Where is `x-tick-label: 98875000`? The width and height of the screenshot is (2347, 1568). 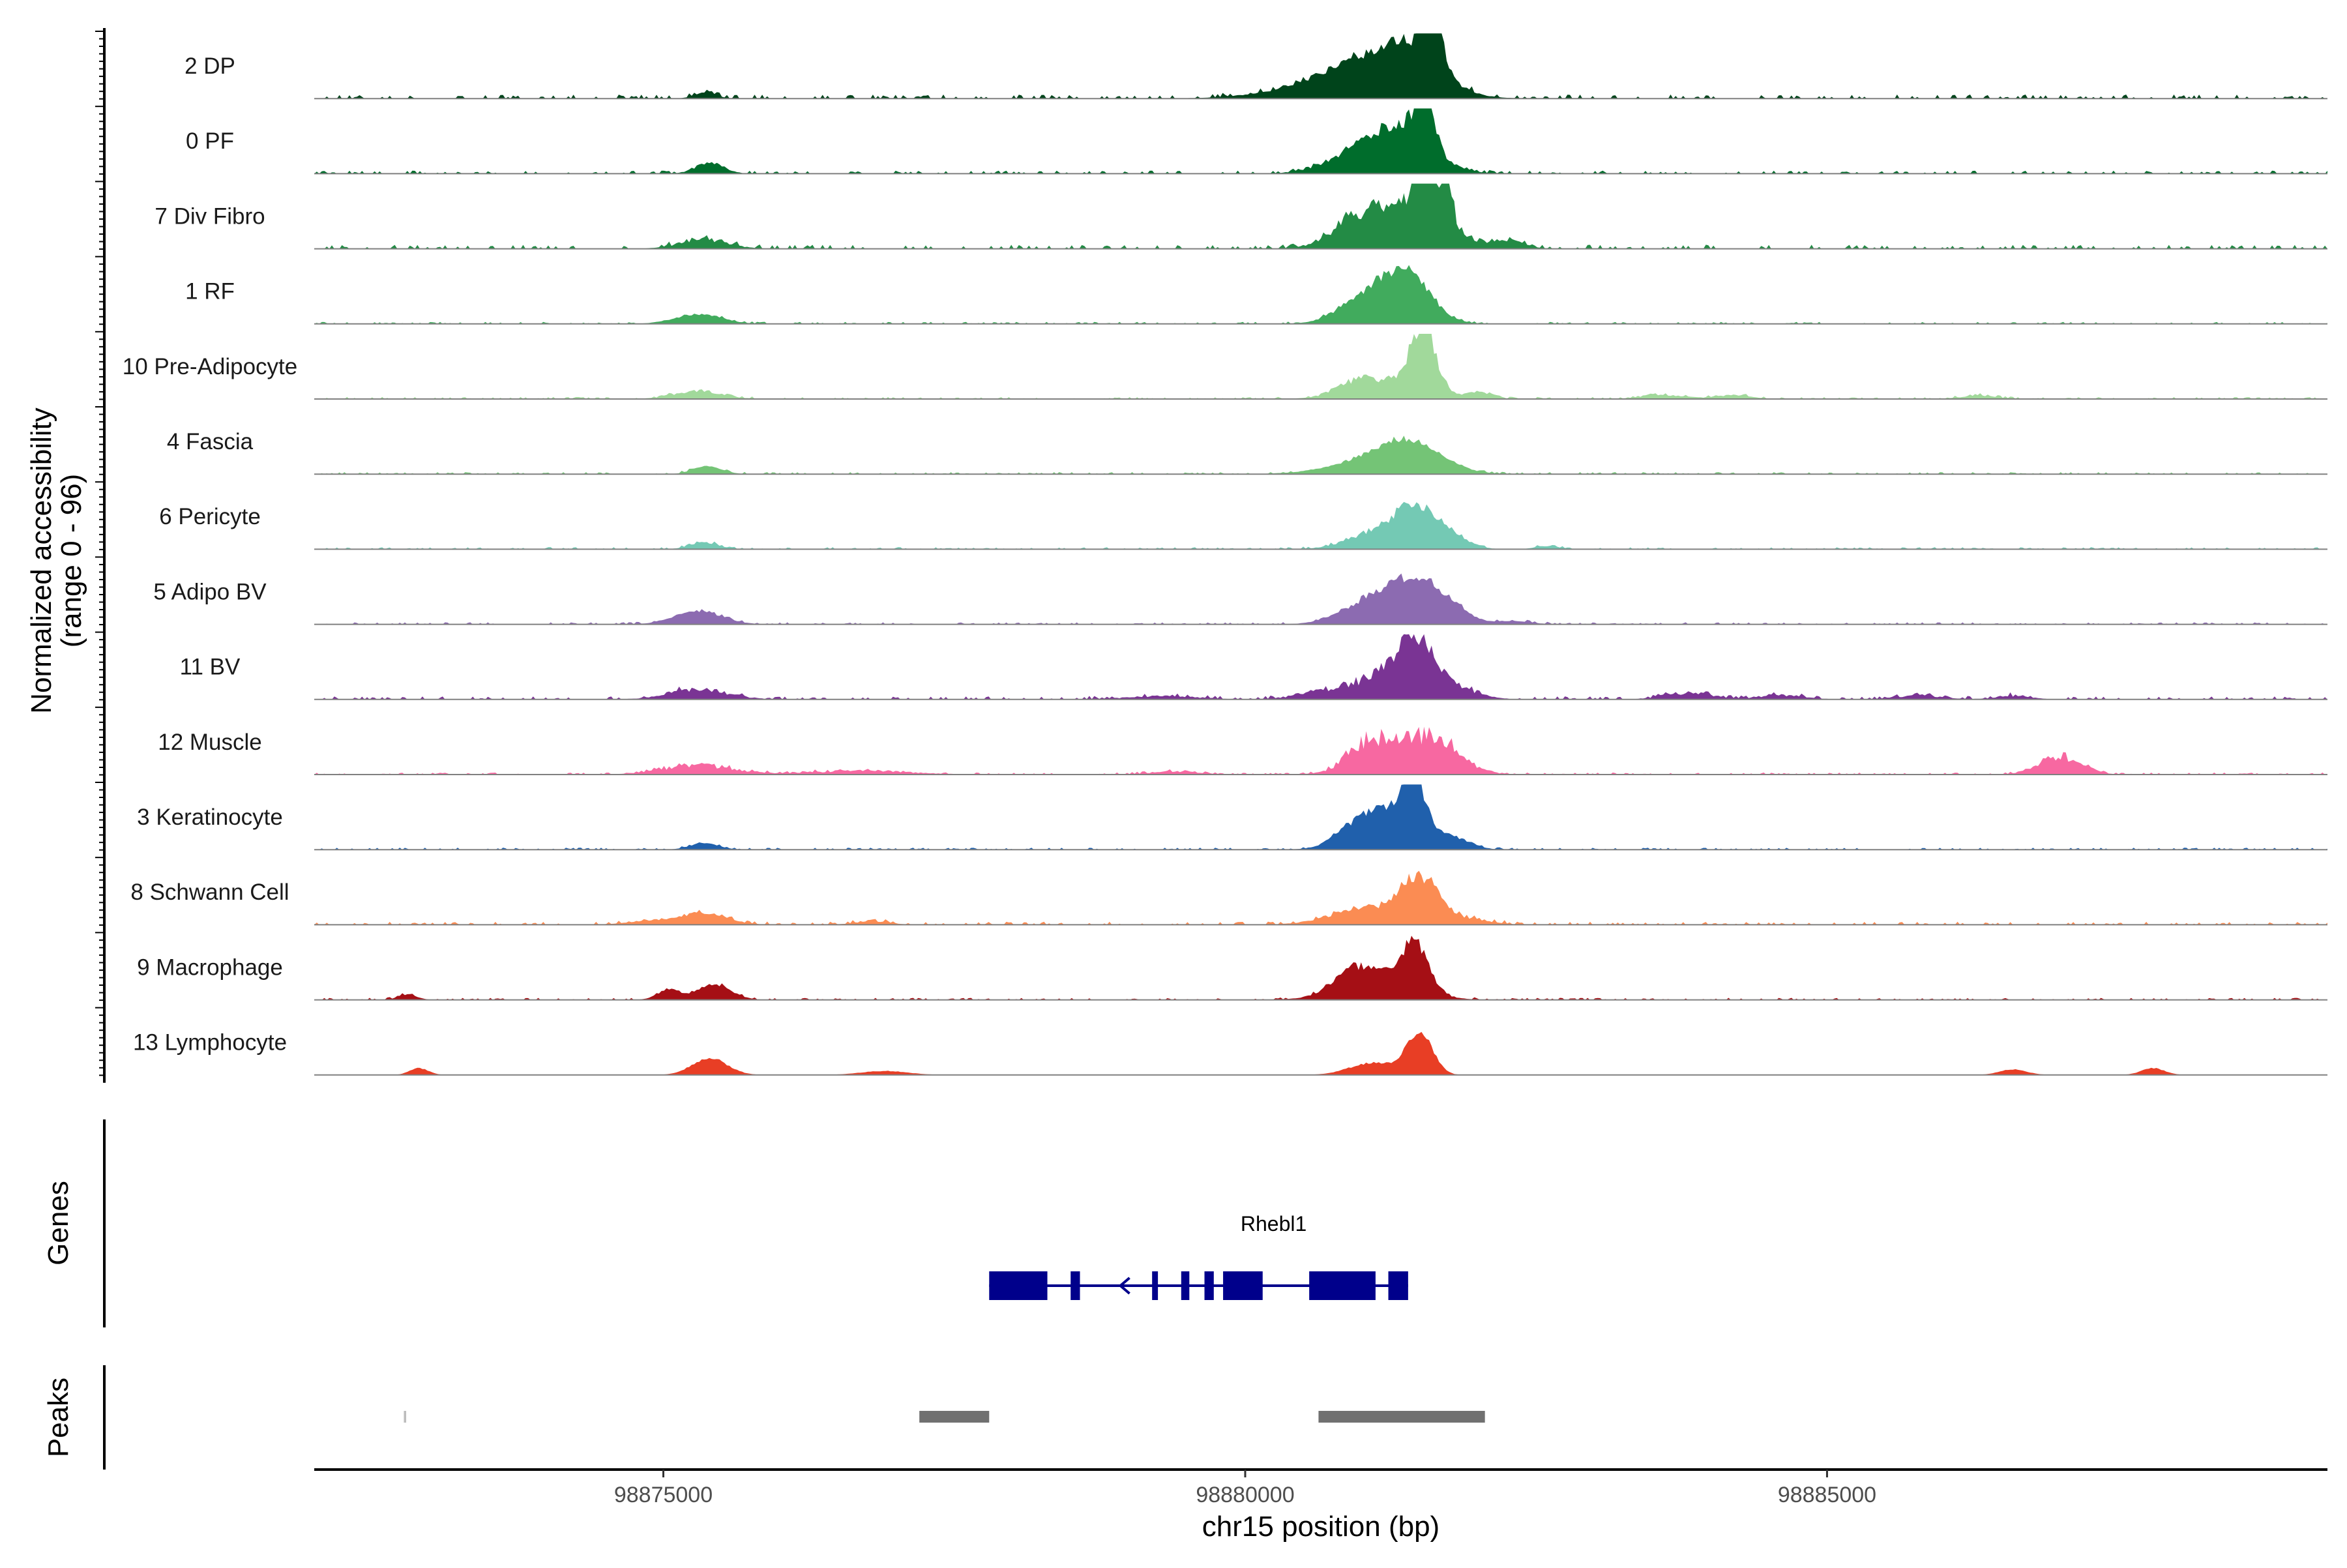 x-tick-label: 98875000 is located at coordinates (663, 1495).